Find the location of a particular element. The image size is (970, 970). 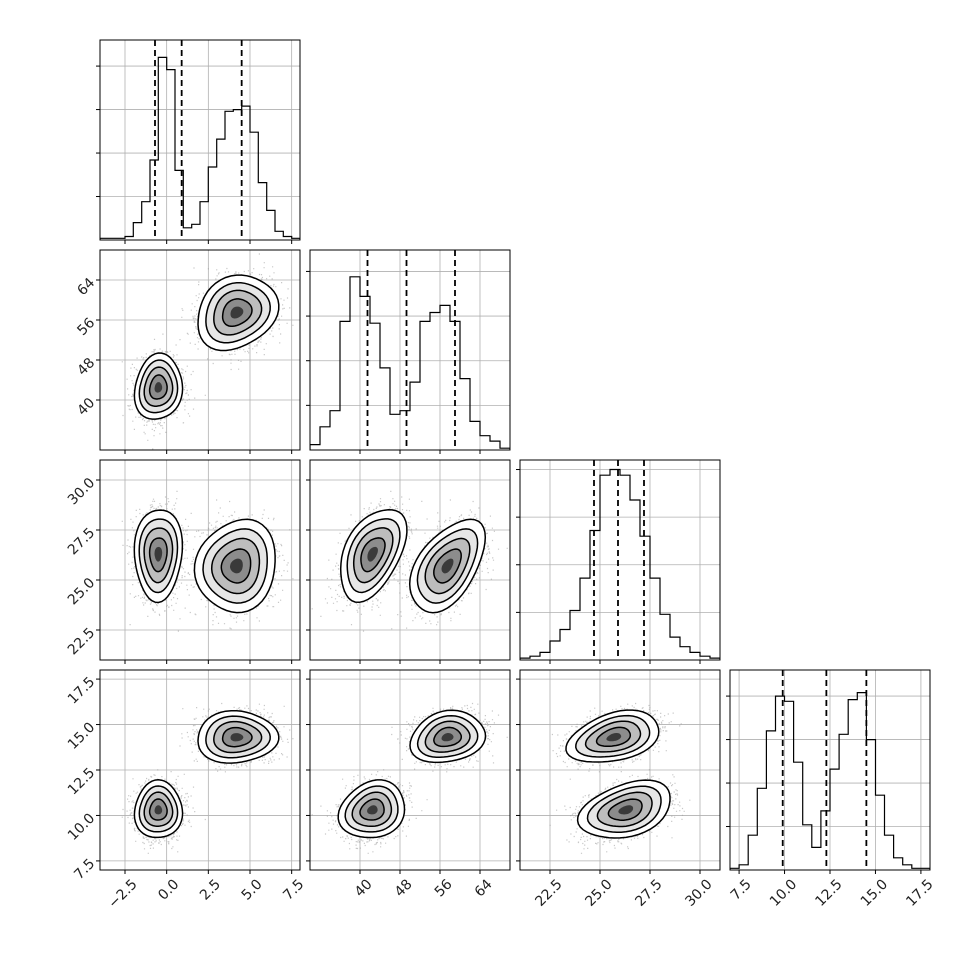

x-tick-label: 25.0 is located at coordinates (598, 892).